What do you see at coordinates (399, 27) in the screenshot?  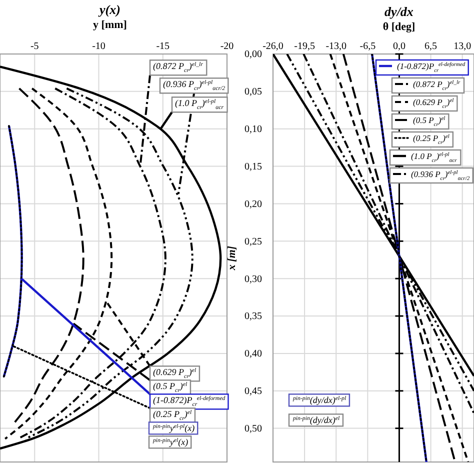 I see `x-axis-title: θ [deg]` at bounding box center [399, 27].